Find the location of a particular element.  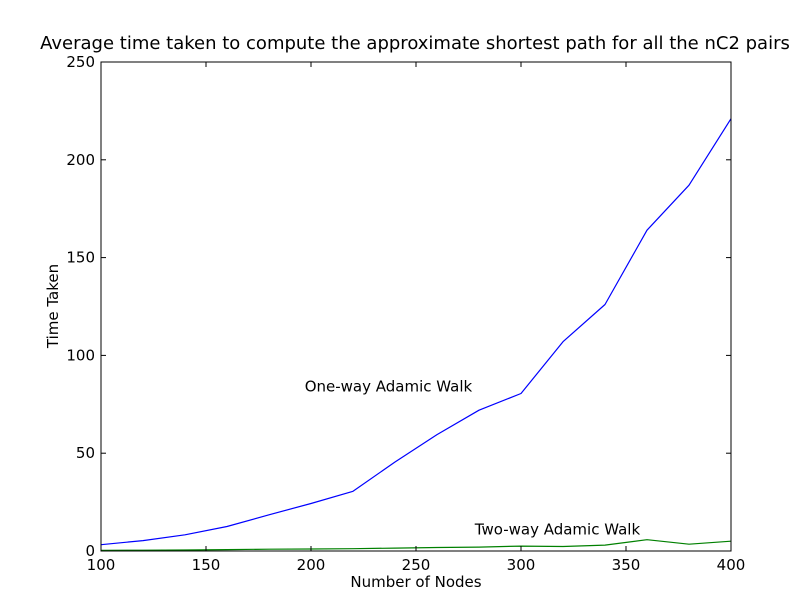

y-tick-label: 150 is located at coordinates (80, 258).